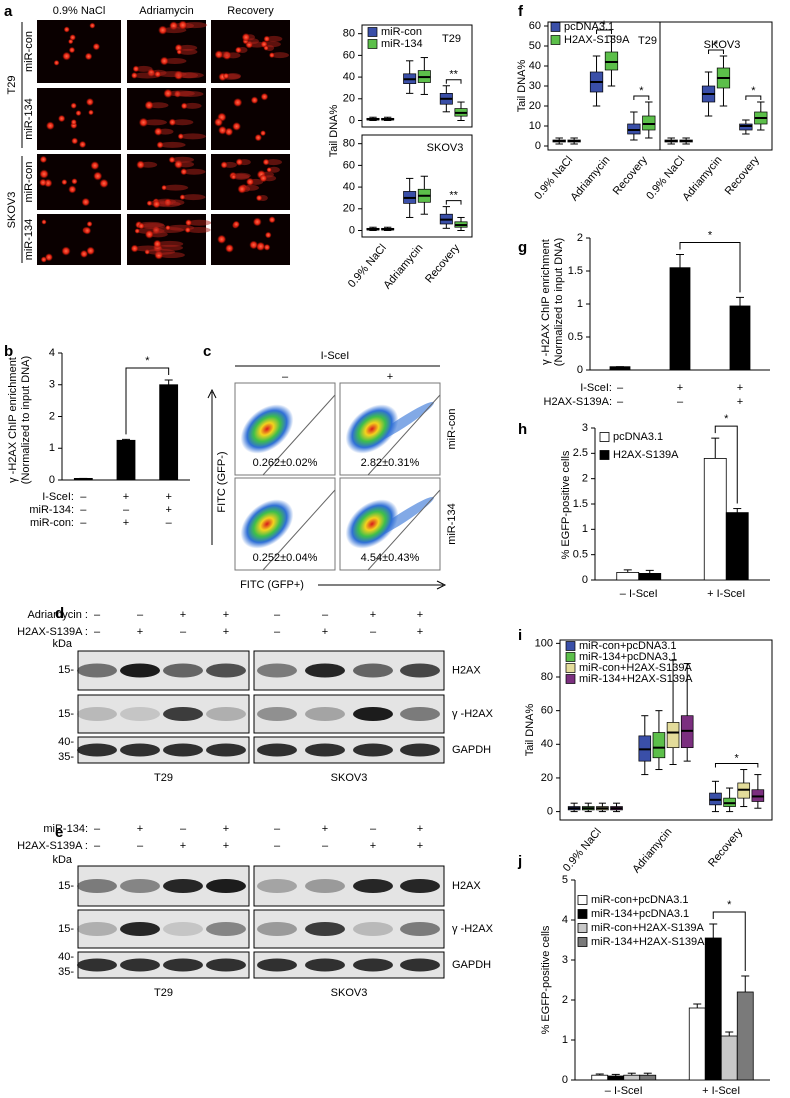  What do you see at coordinates (62, 860) in the screenshot?
I see `unit-label: kDa` at bounding box center [62, 860].